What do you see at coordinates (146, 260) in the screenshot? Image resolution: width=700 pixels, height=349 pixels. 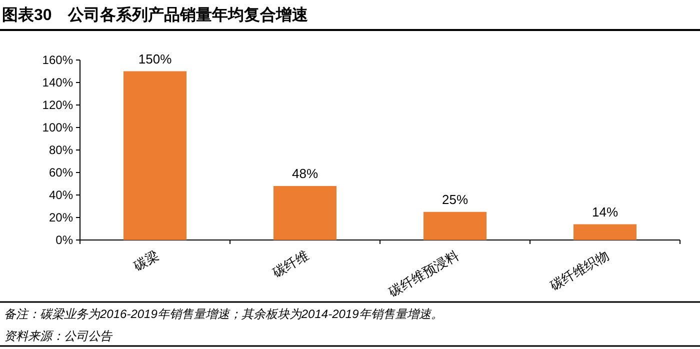 I see `x-tick-label: 碳梁` at bounding box center [146, 260].